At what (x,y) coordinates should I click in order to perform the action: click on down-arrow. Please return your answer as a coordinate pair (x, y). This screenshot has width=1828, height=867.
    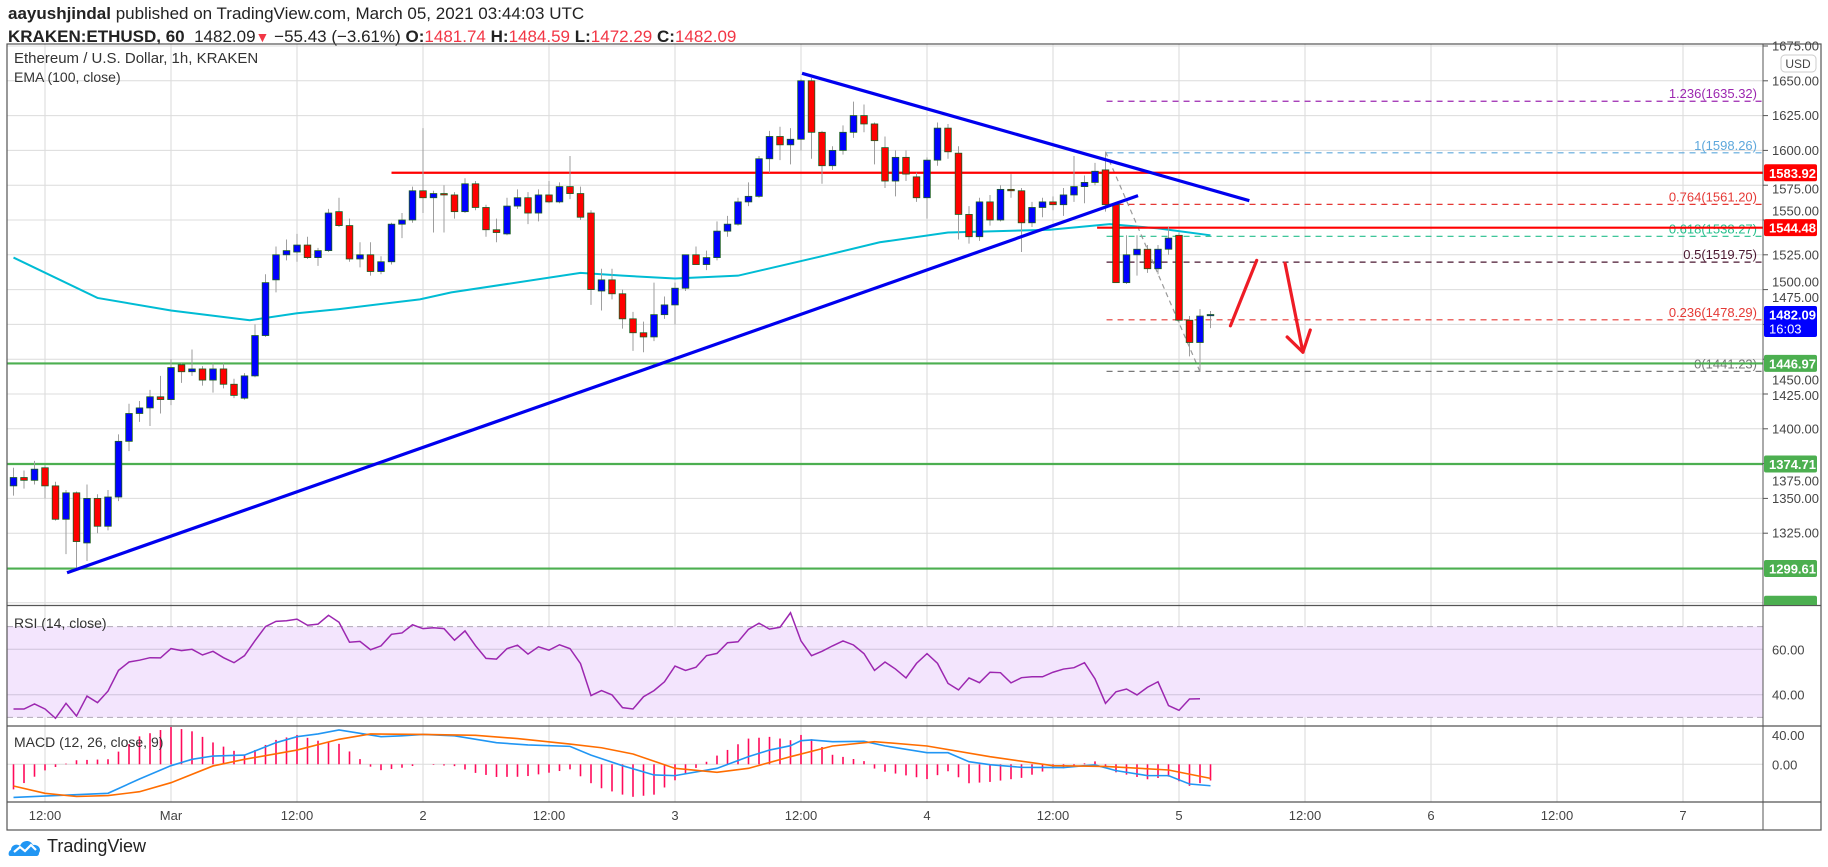
    Looking at the image, I should click on (1294, 307).